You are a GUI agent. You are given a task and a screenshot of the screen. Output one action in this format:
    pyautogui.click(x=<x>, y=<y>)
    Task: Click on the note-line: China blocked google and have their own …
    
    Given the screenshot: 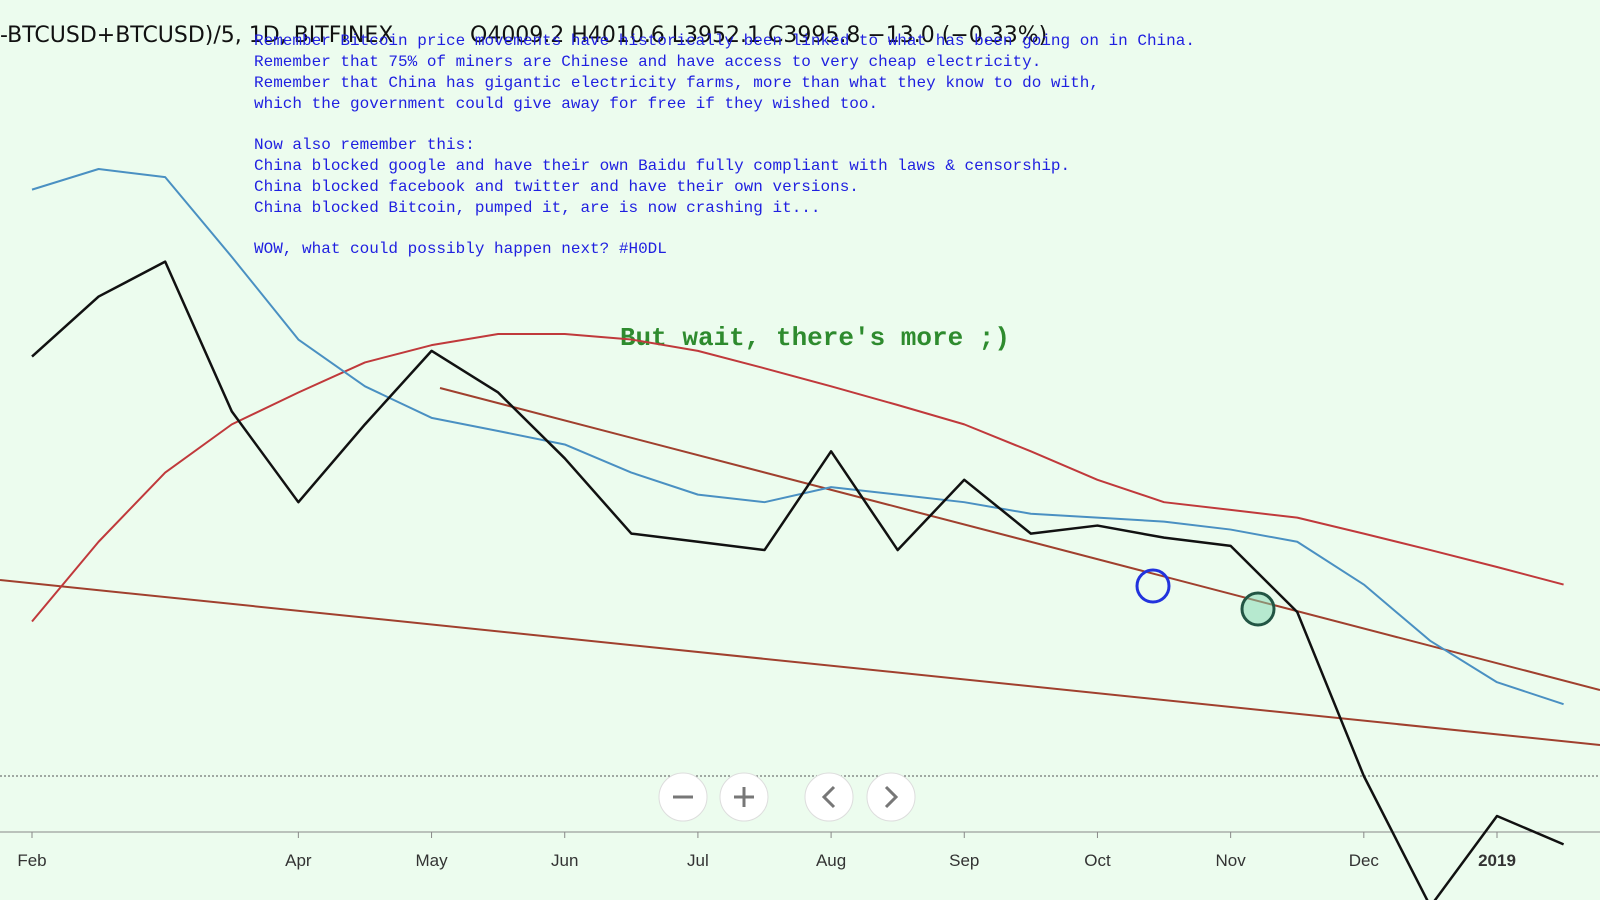 What is the action you would take?
    pyautogui.click(x=662, y=166)
    